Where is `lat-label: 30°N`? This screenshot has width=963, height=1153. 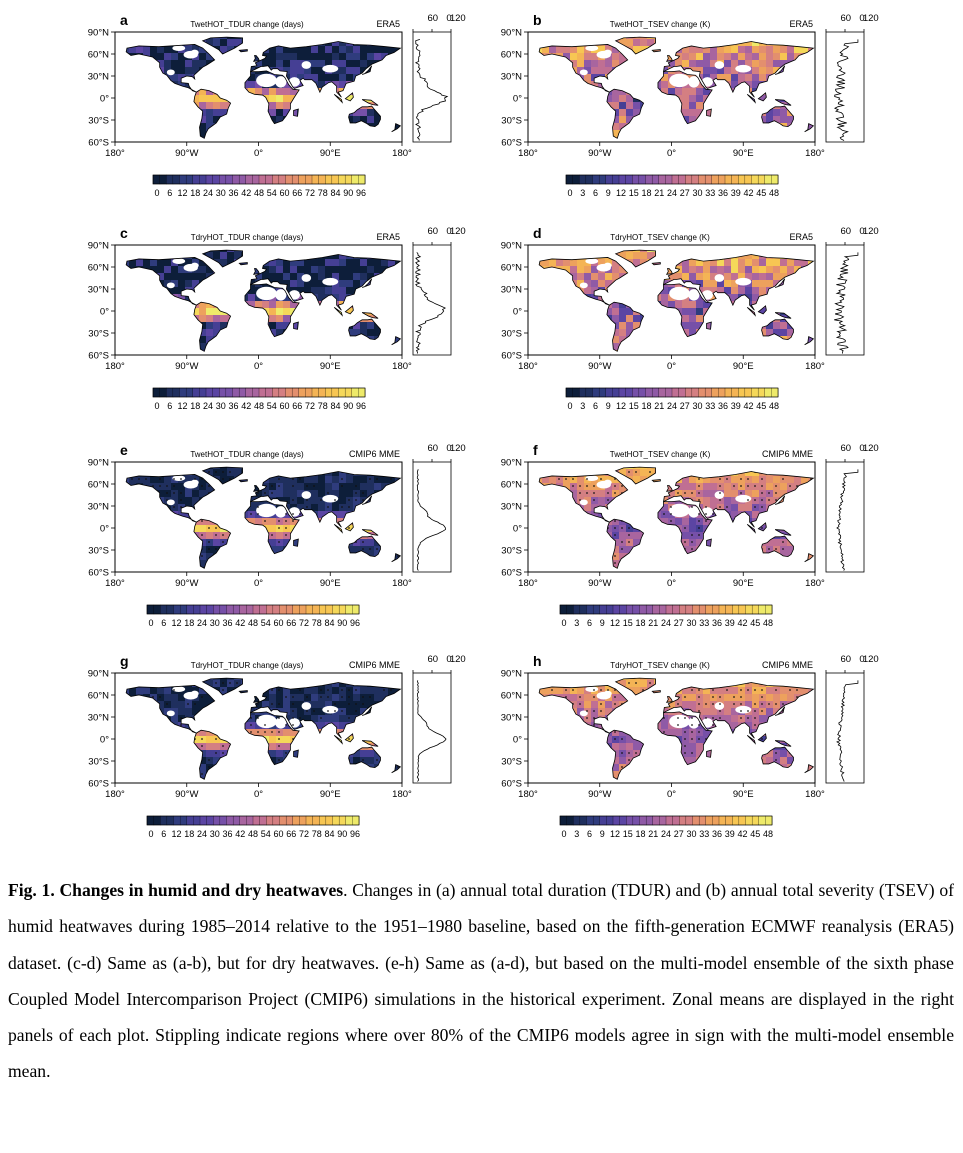 lat-label: 30°N is located at coordinates (511, 718).